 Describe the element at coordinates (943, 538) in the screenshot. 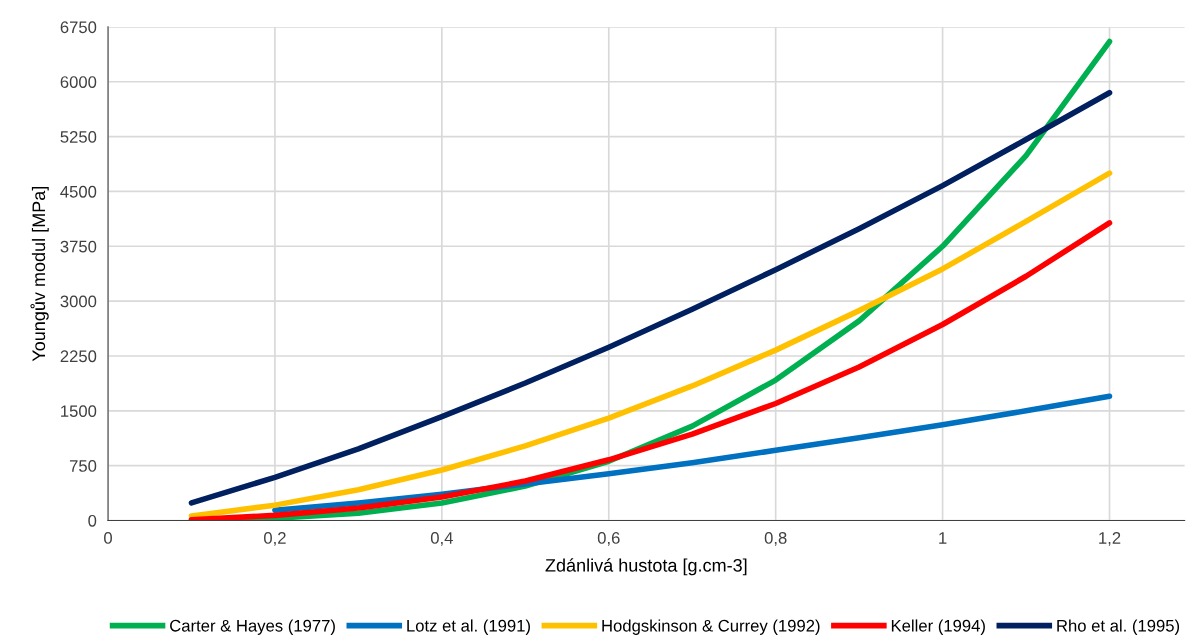

I see `x-tick-label: 1` at that location.